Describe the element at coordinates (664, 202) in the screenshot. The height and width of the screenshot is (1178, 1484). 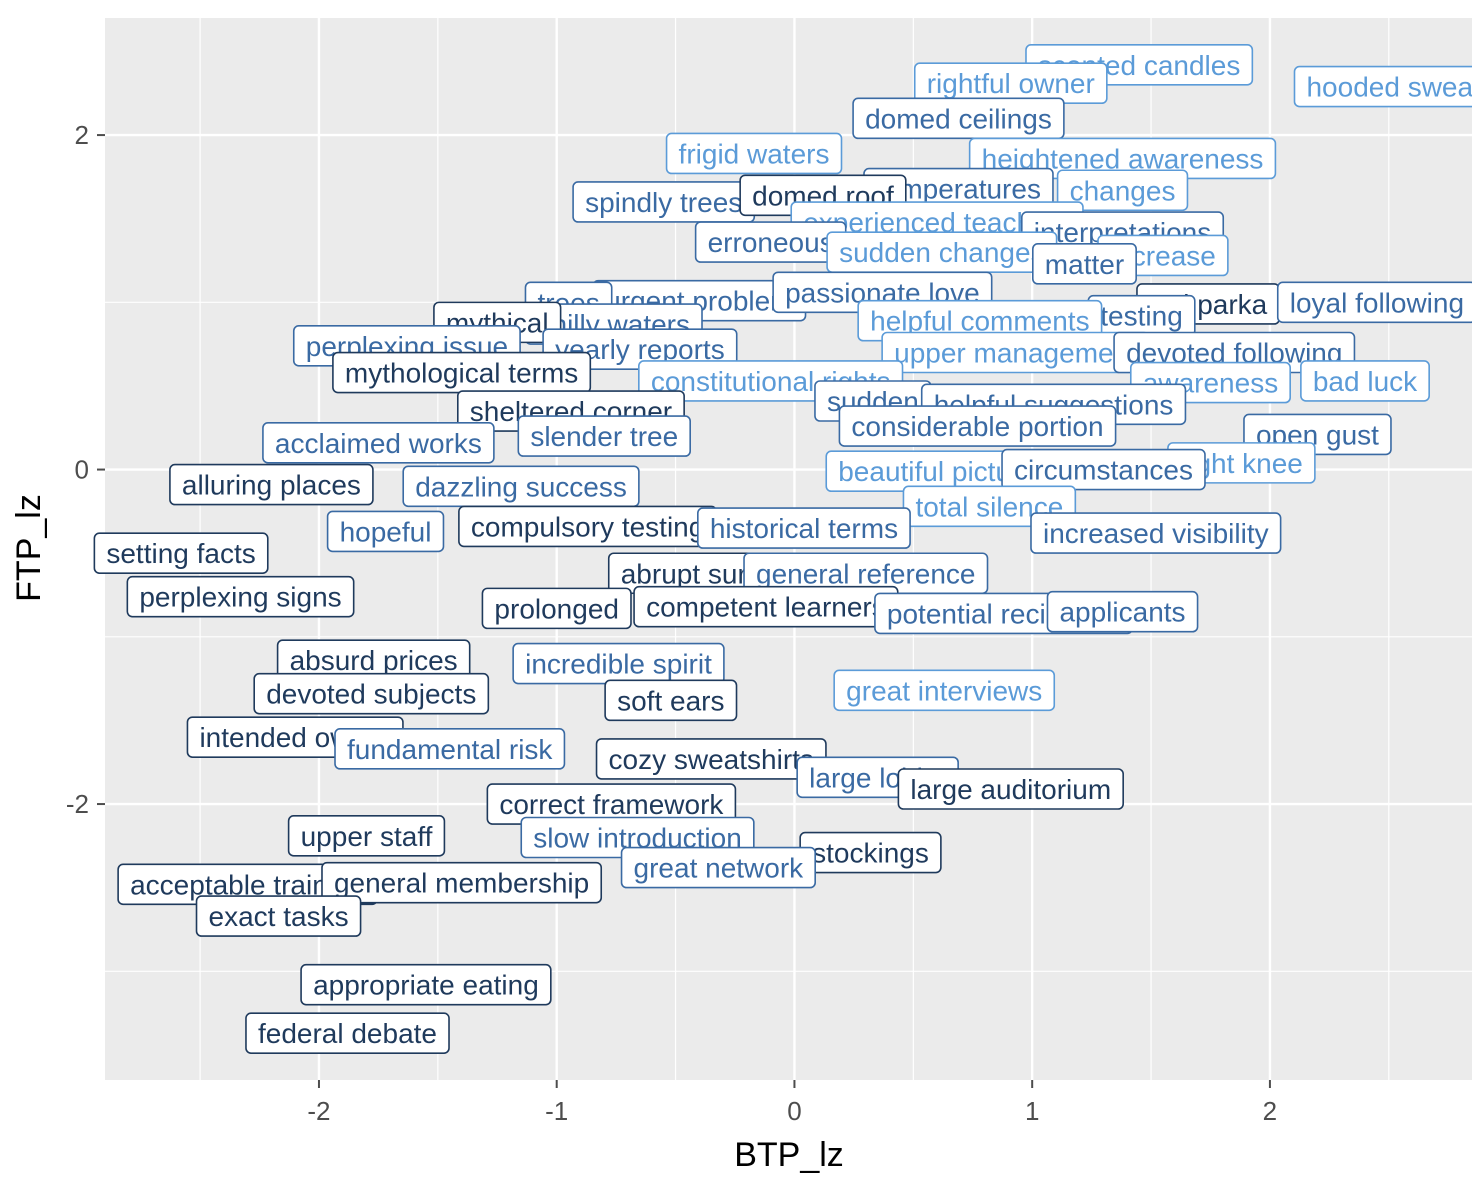
I see `point-label: spindly trees` at that location.